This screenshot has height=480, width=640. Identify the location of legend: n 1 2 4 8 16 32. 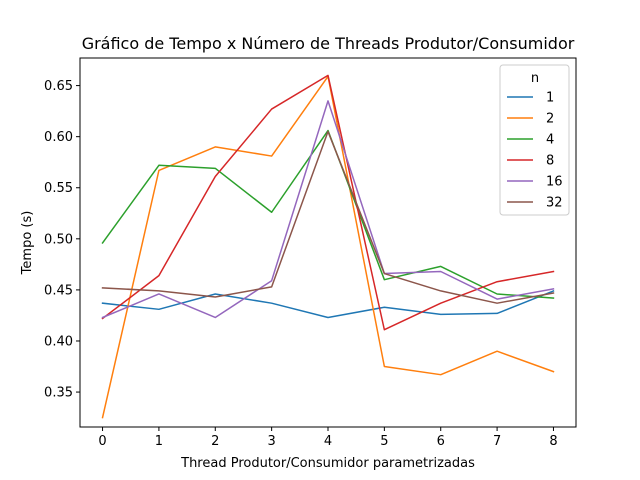
(534, 140).